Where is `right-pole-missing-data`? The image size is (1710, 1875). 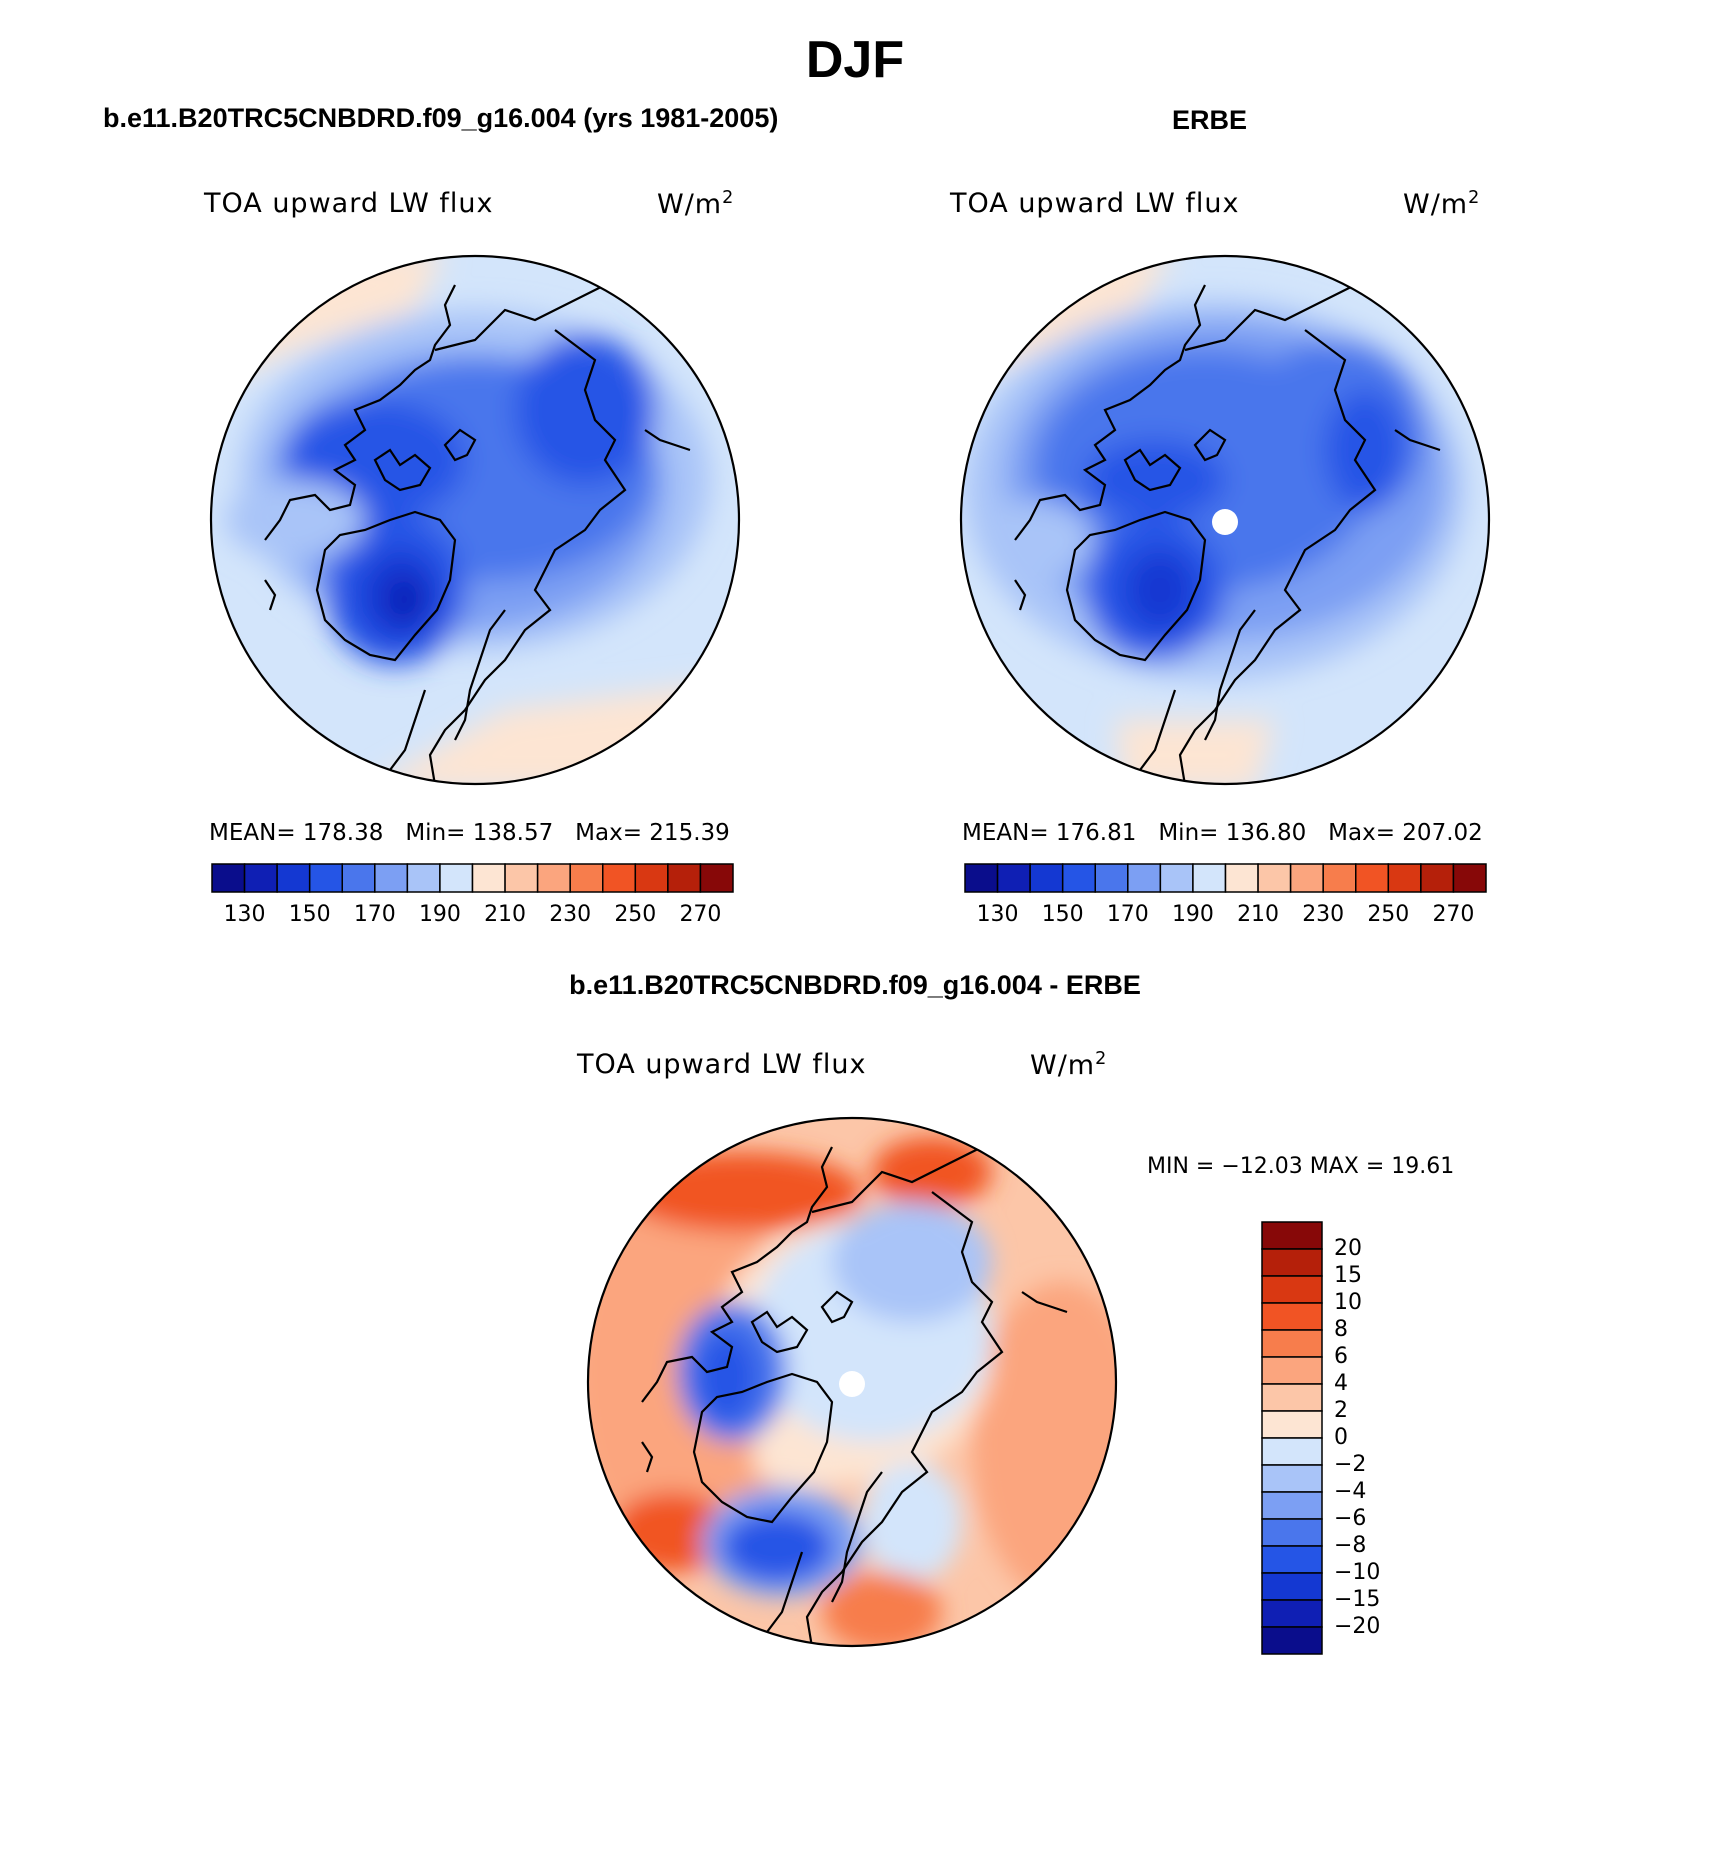 right-pole-missing-data is located at coordinates (1225, 522).